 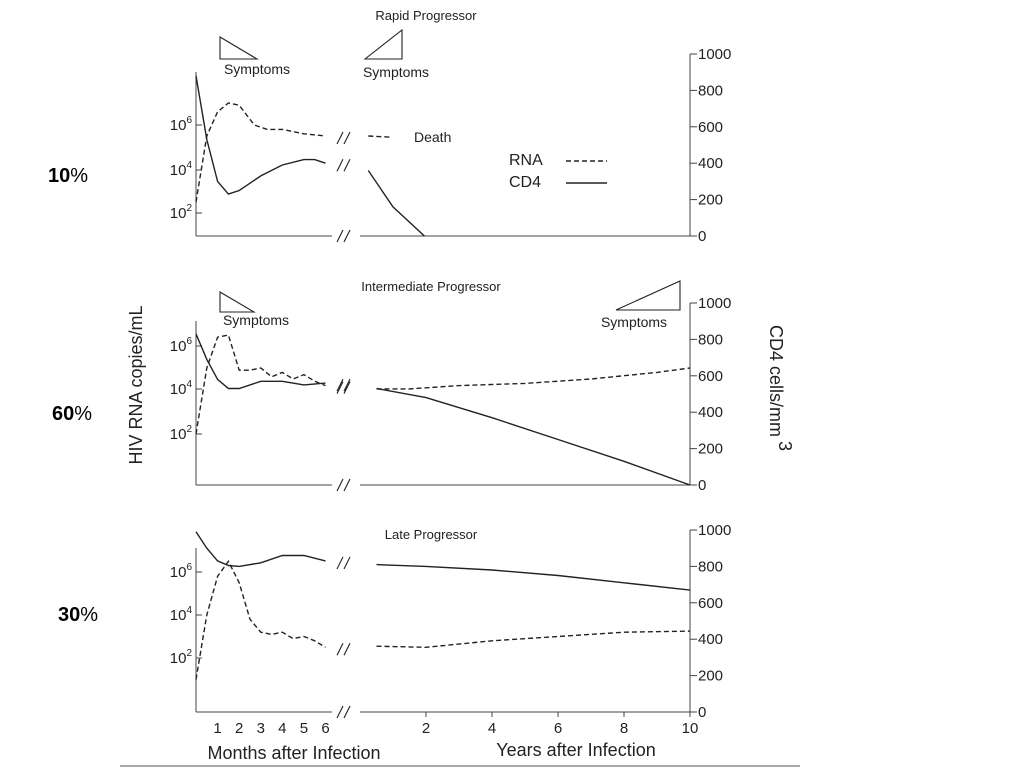 I want to click on panel-2-right-tick-label-1000: 1000, so click(x=714, y=303).